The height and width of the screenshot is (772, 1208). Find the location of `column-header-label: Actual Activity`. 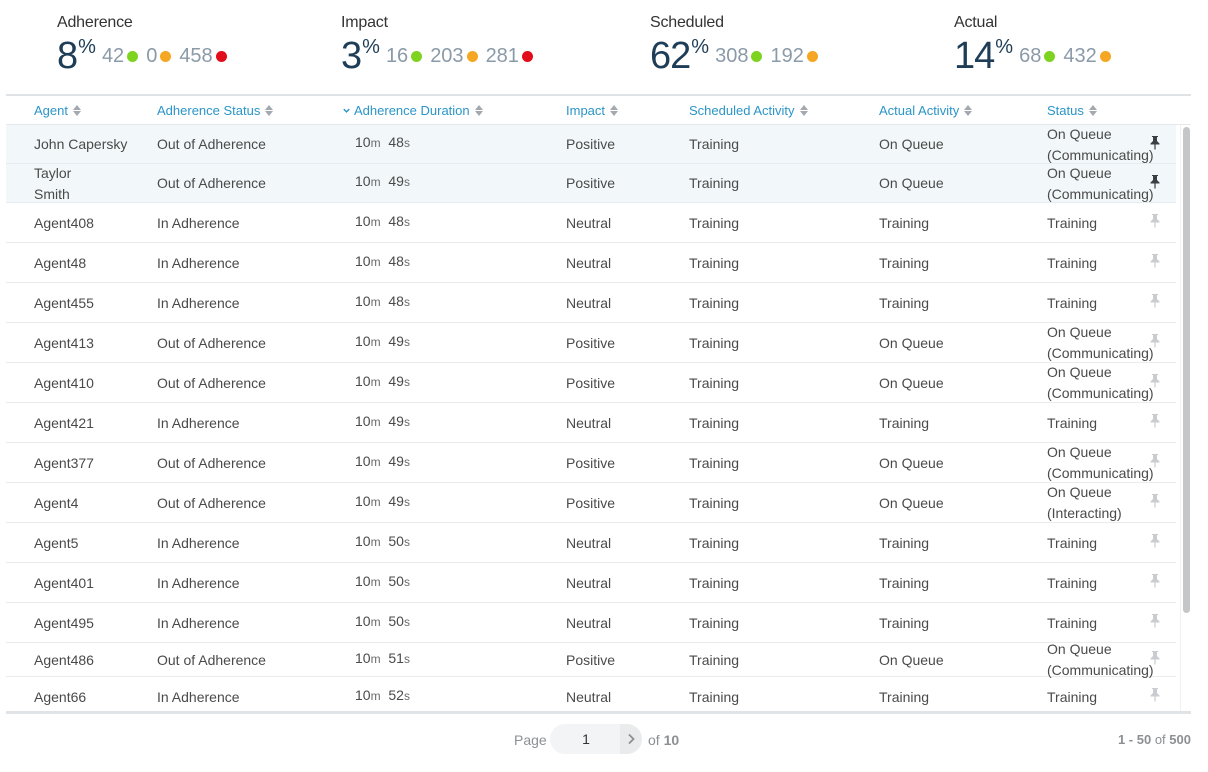

column-header-label: Actual Activity is located at coordinates (919, 110).